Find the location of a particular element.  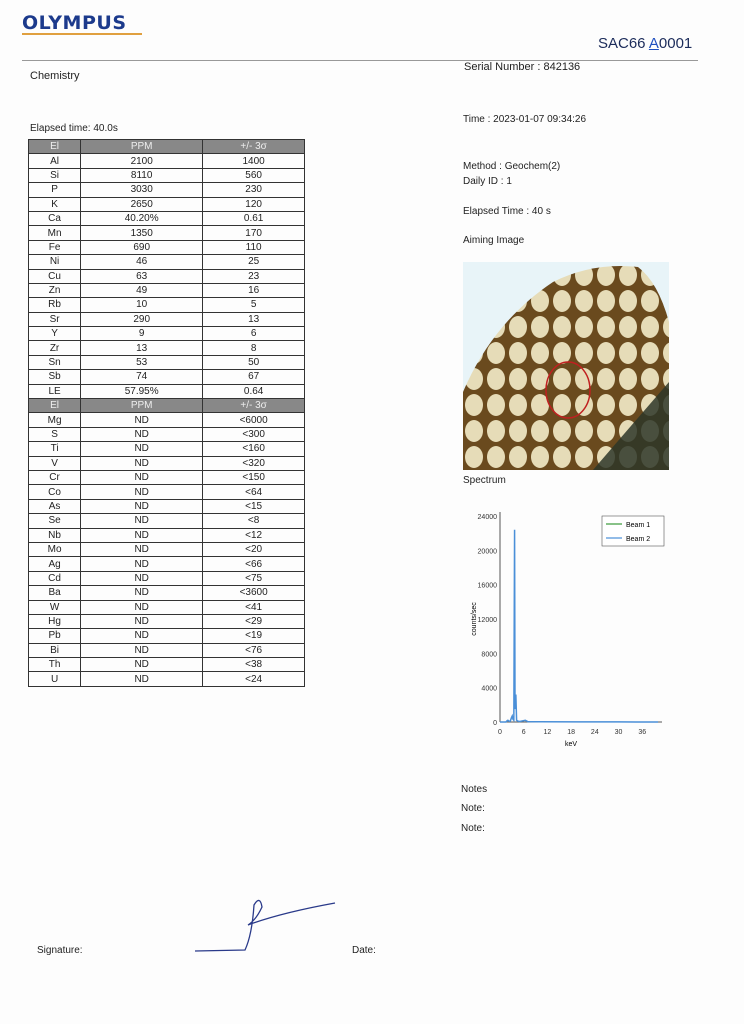

uncertainty-cell: 5 is located at coordinates (253, 305).